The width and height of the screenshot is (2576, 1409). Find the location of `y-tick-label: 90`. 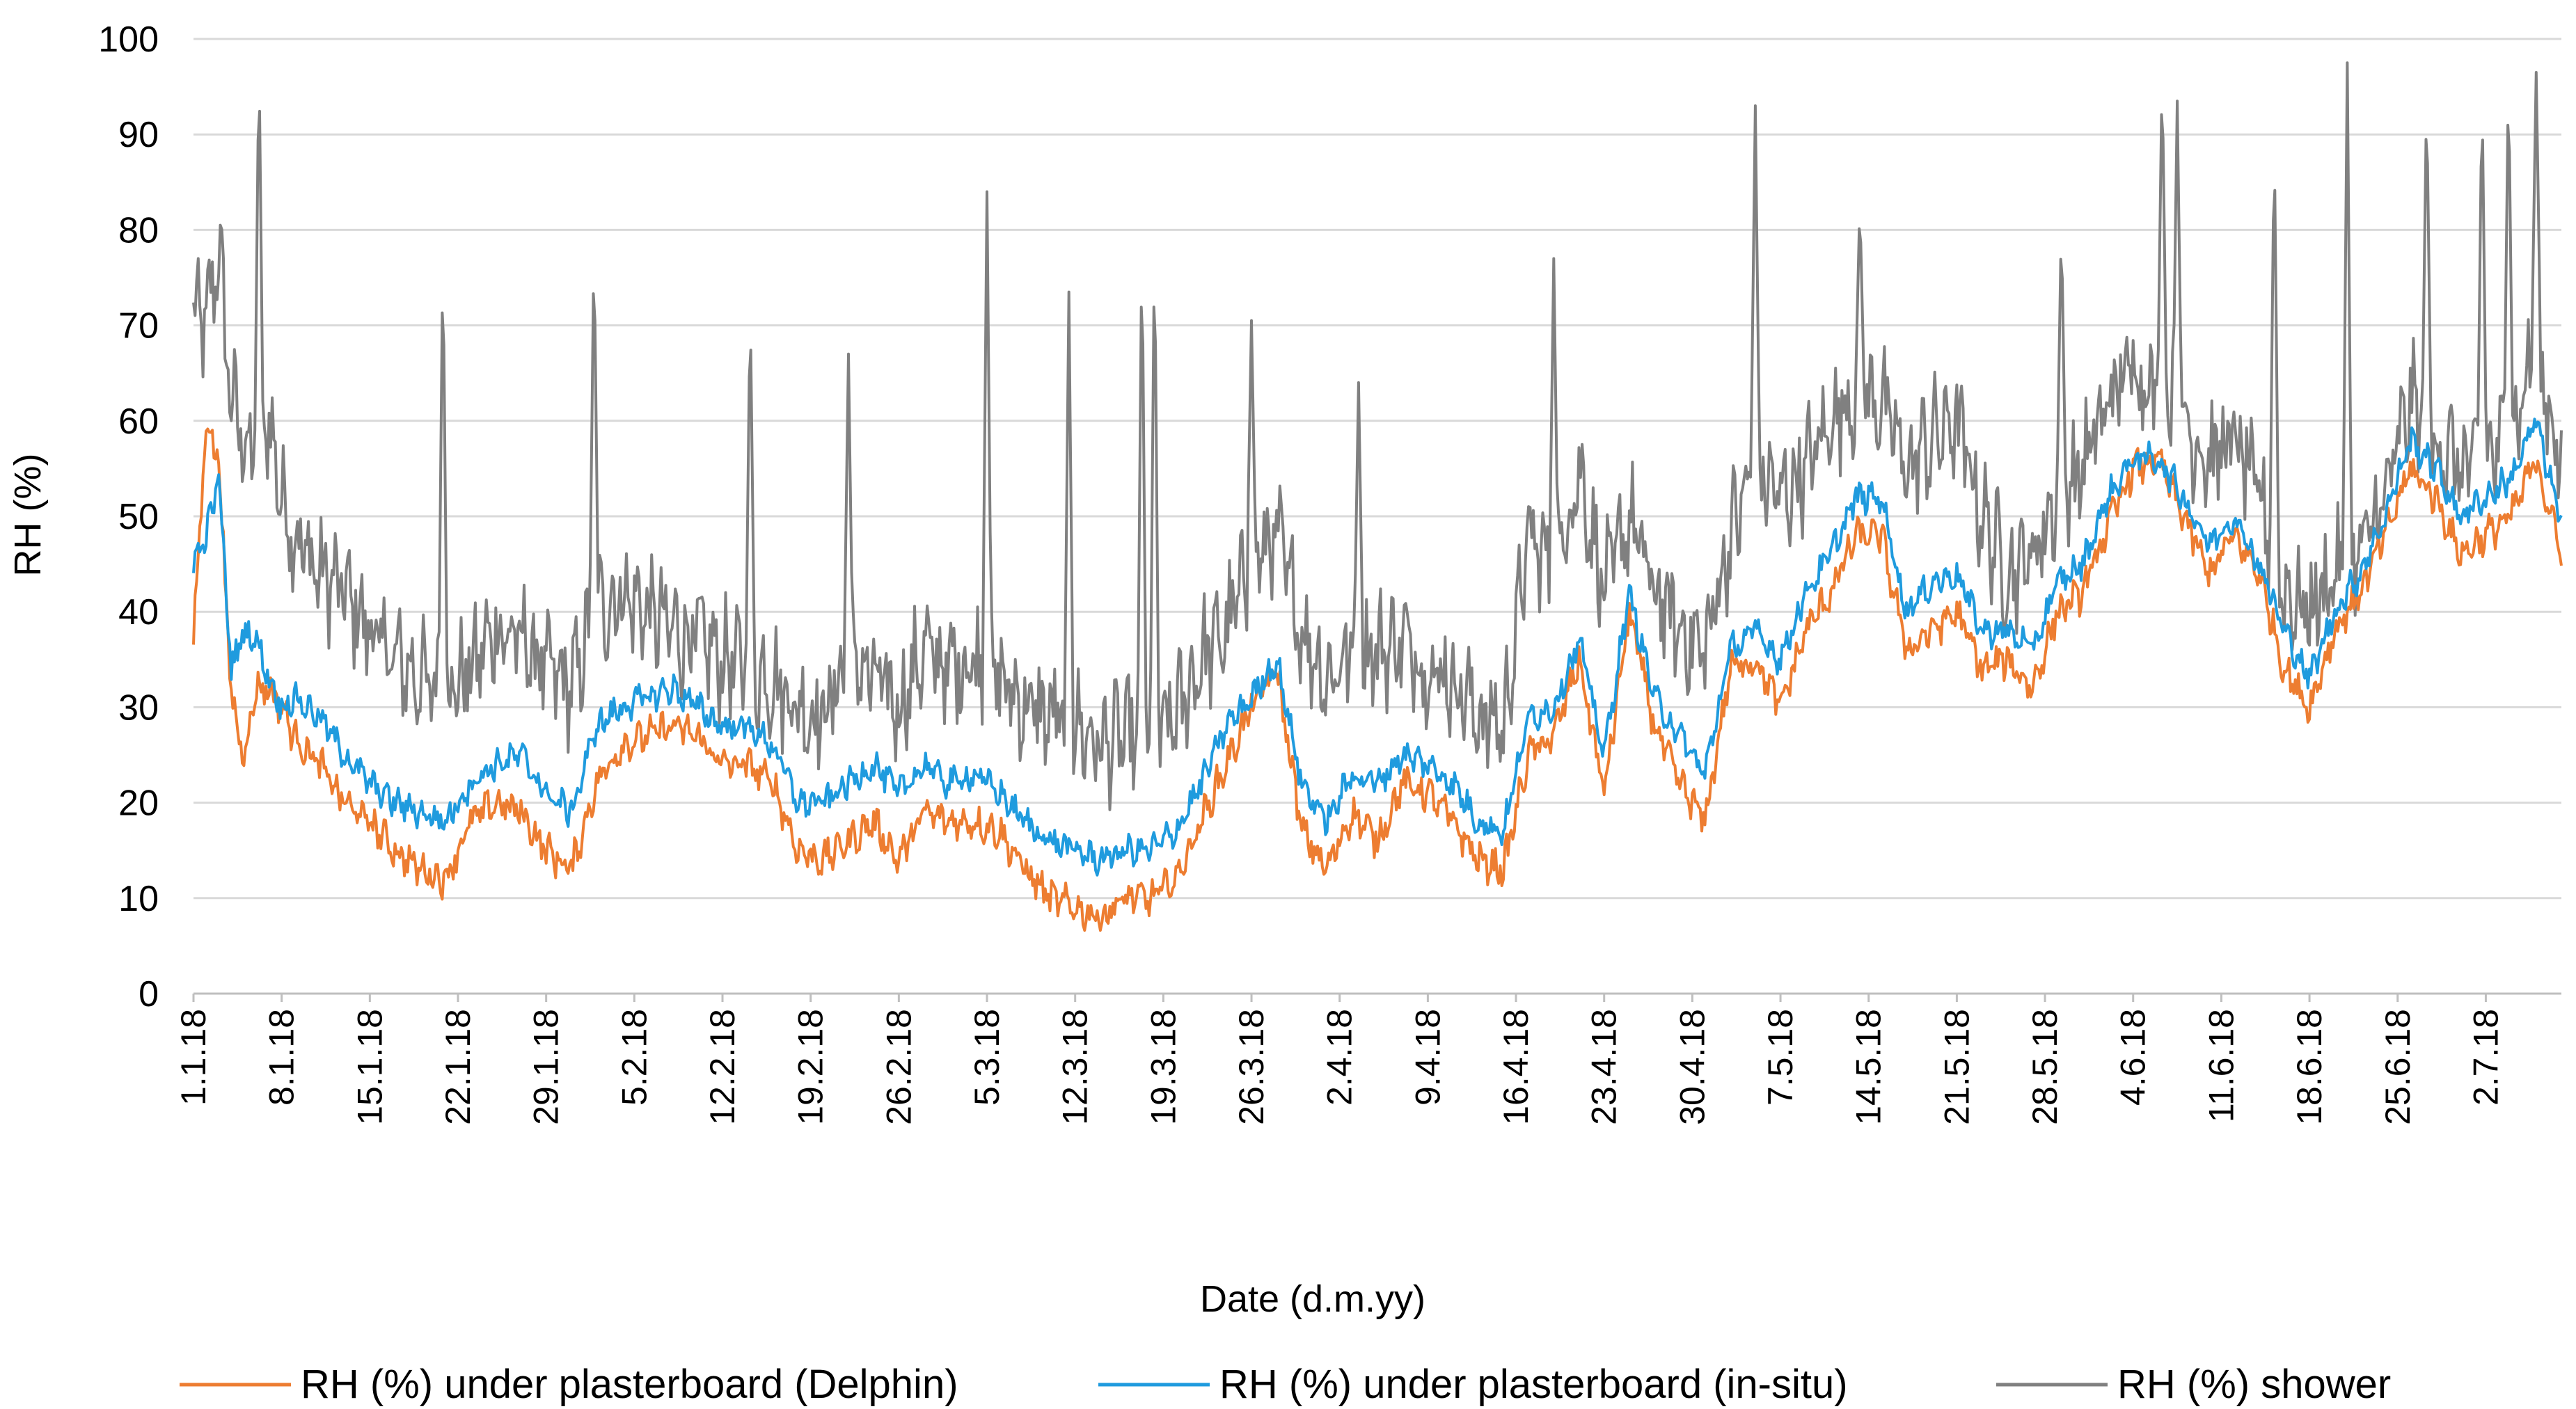

y-tick-label: 90 is located at coordinates (138, 135).